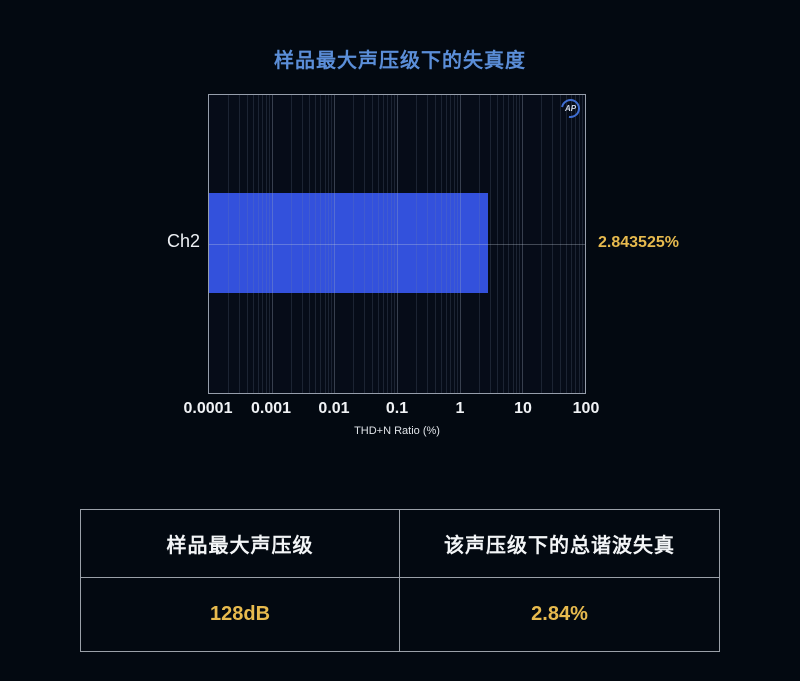 The height and width of the screenshot is (681, 800). Describe the element at coordinates (559, 544) in the screenshot. I see `table-header-thd: 该声压级下的总谐波失真` at that location.